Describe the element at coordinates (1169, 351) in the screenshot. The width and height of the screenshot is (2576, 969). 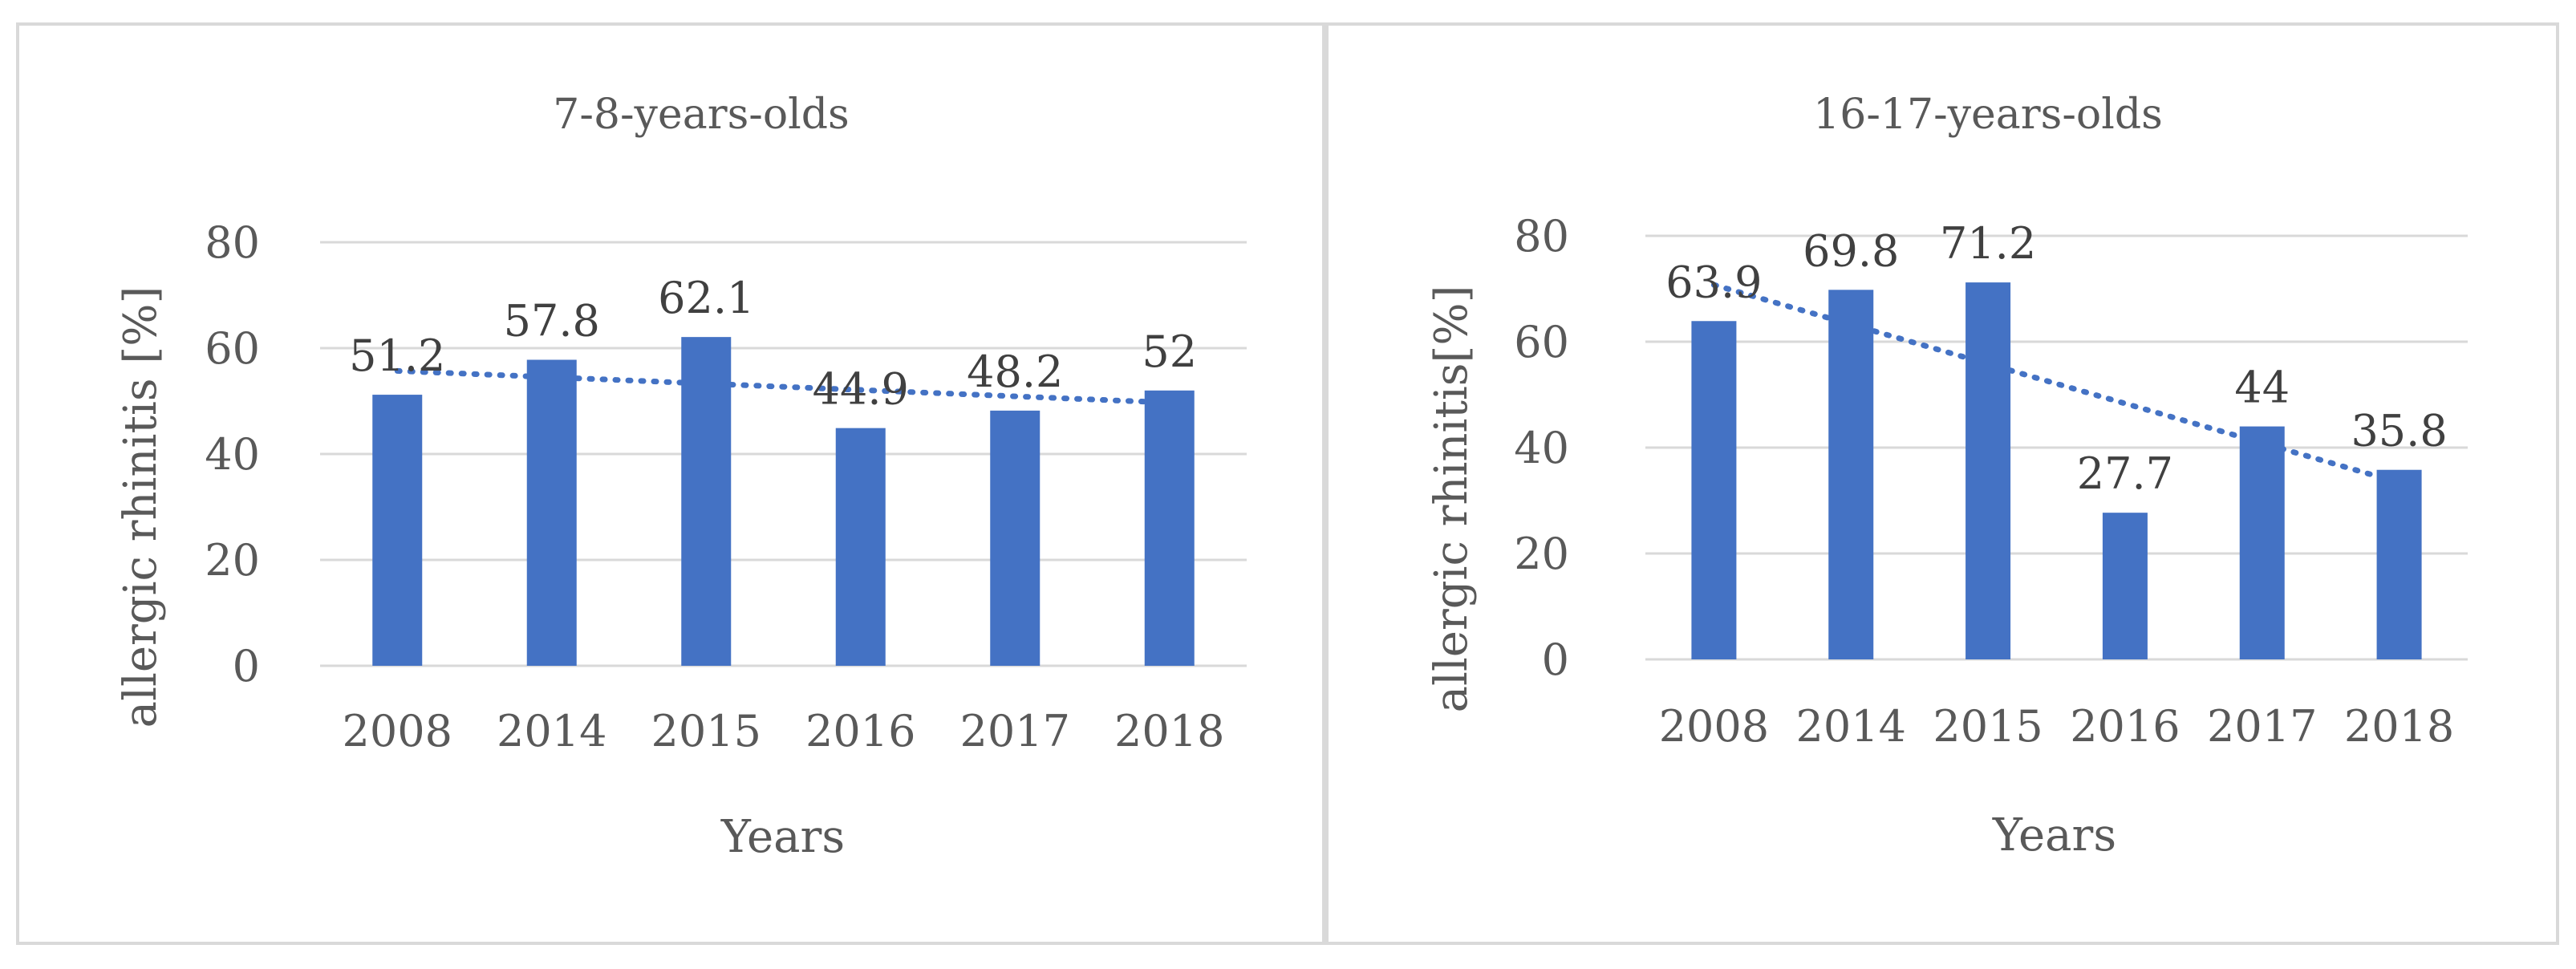
I see `data-label: 52` at that location.